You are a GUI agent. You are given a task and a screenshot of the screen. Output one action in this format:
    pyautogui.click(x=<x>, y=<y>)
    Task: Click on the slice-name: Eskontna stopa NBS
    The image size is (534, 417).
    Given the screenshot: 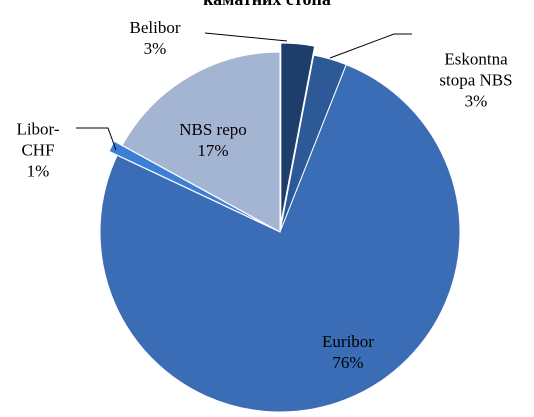 What is the action you would take?
    pyautogui.click(x=476, y=69)
    